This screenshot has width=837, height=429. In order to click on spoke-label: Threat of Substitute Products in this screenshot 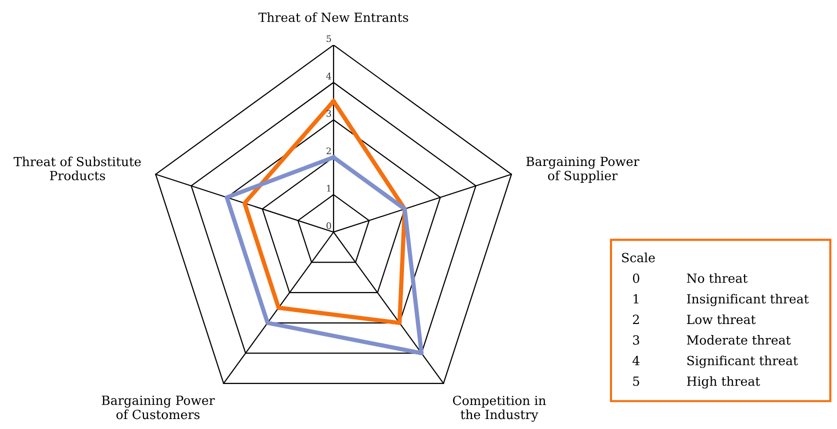, I will do `click(77, 168)`.